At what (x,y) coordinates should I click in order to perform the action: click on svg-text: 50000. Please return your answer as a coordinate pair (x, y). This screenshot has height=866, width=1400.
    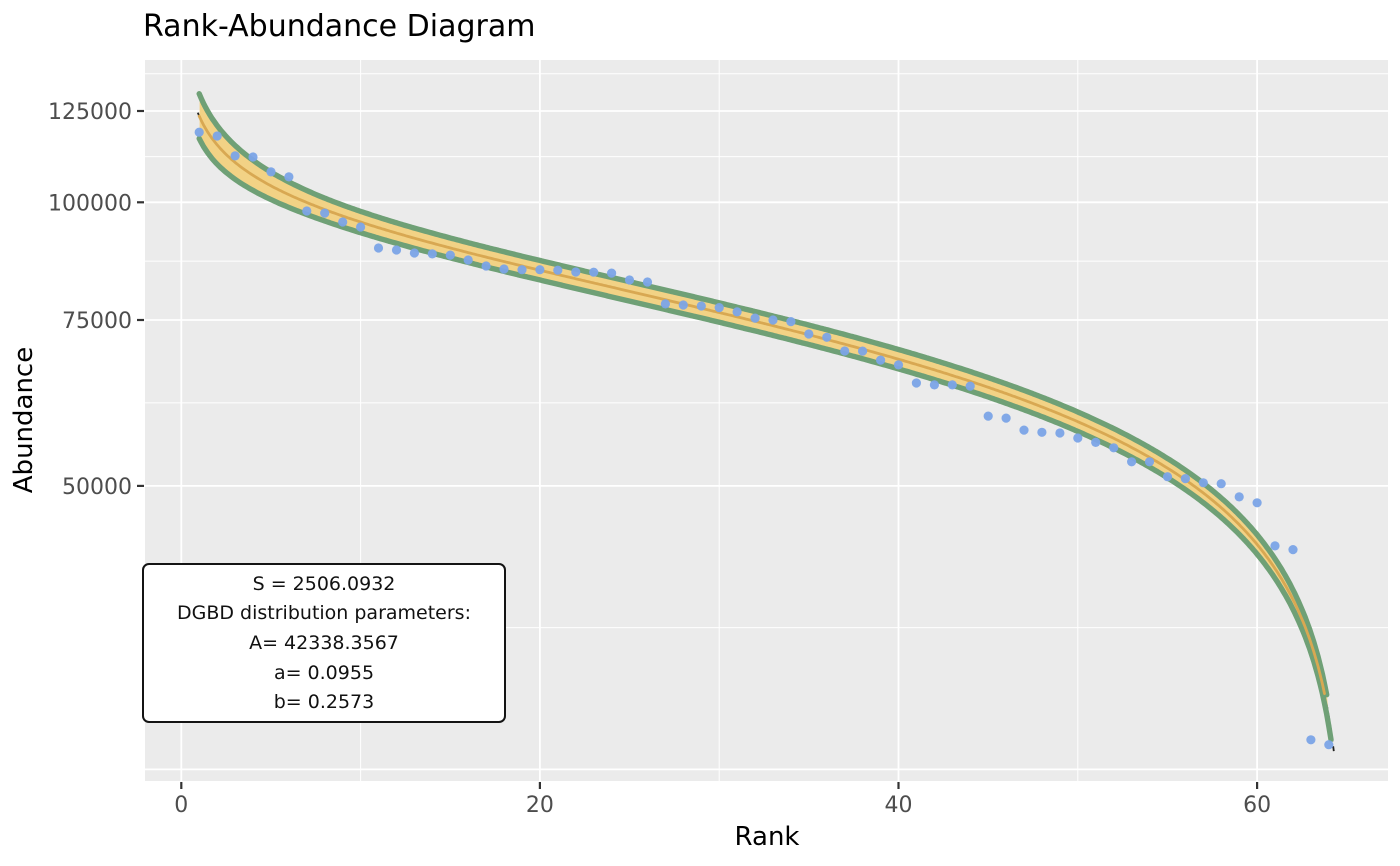
    Looking at the image, I should click on (97, 487).